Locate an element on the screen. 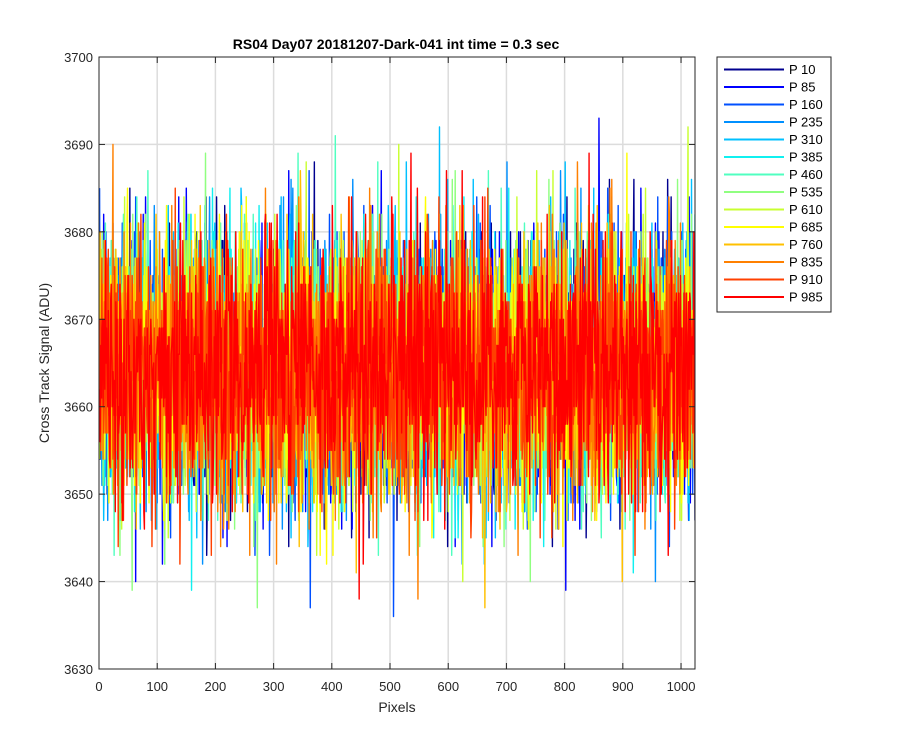  x-tick-label: 0 is located at coordinates (98, 686).